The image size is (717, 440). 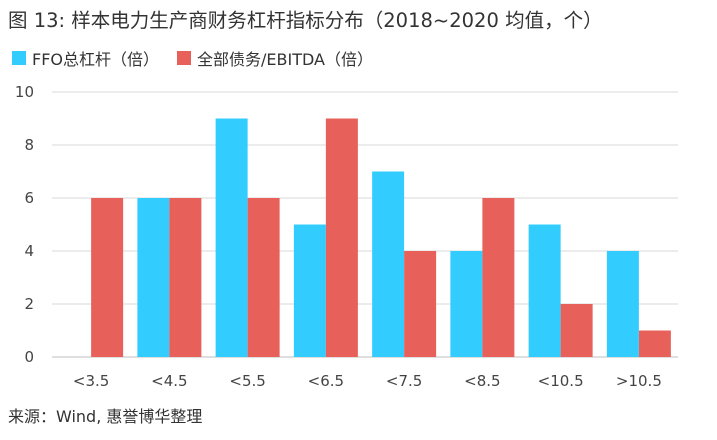 I want to click on legend-swatch-ffo, so click(x=19, y=58).